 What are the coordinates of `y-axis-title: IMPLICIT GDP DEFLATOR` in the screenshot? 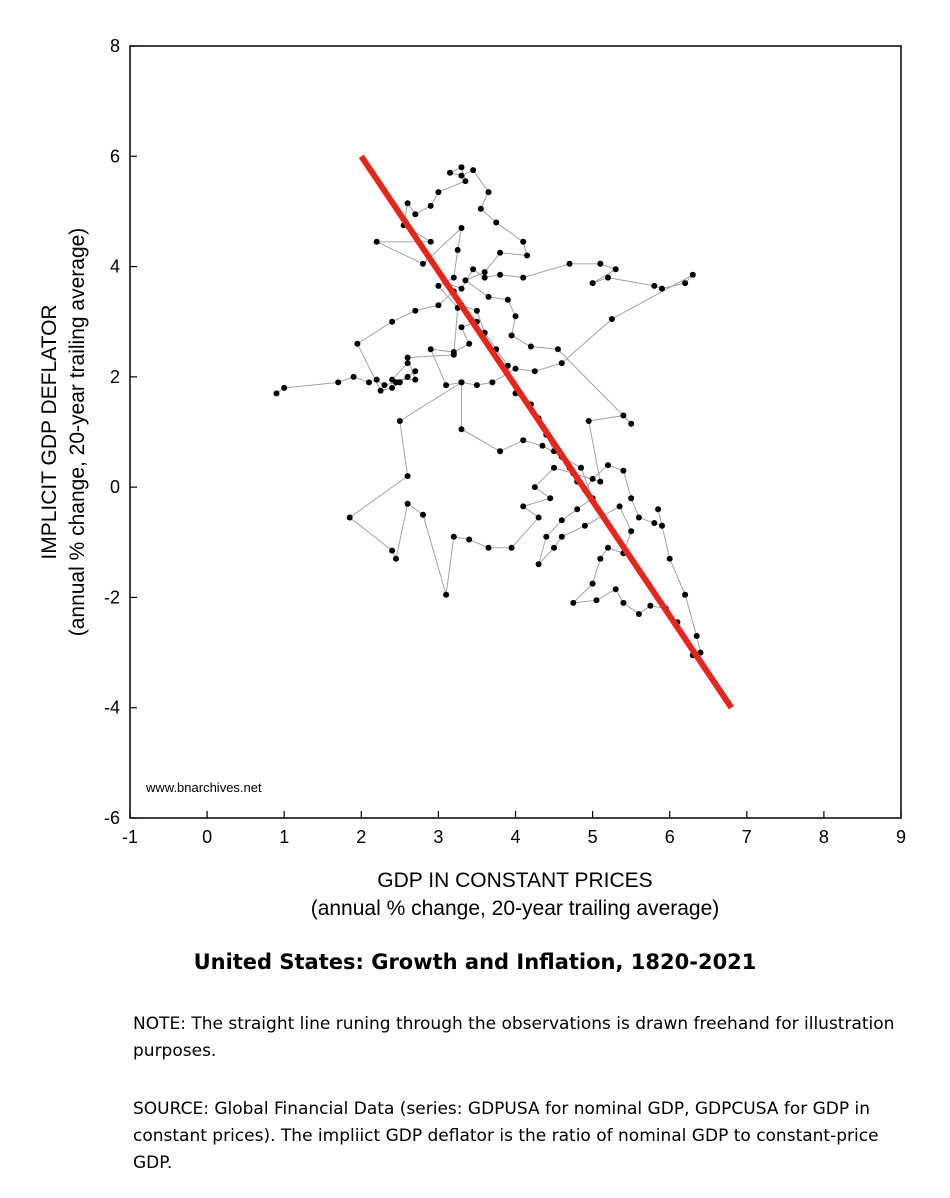 It's located at (49, 431).